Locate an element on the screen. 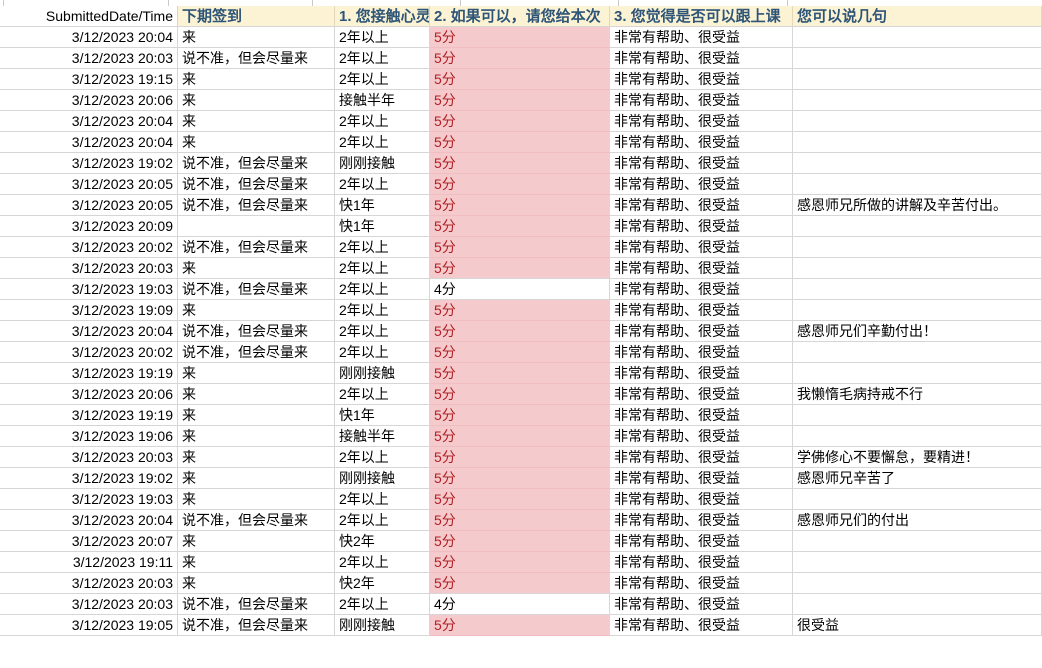  cell-comment: 感恩师兄们的付出 is located at coordinates (917, 520).